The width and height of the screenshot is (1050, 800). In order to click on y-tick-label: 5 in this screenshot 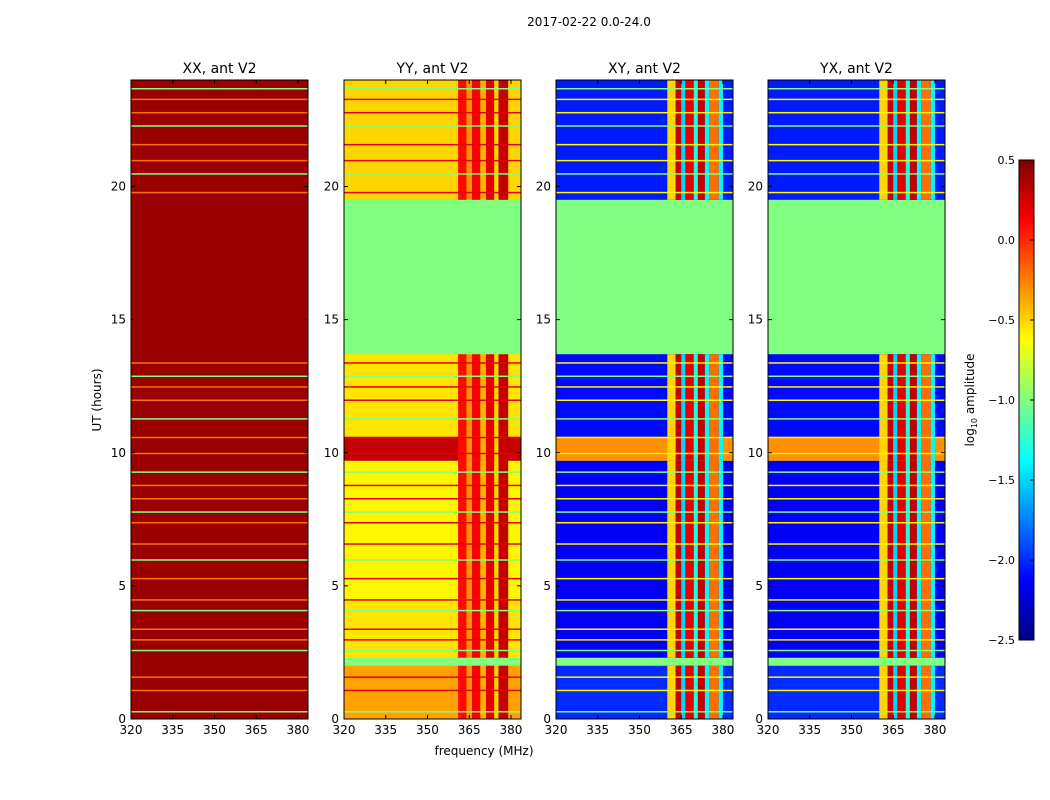, I will do `click(335, 586)`.